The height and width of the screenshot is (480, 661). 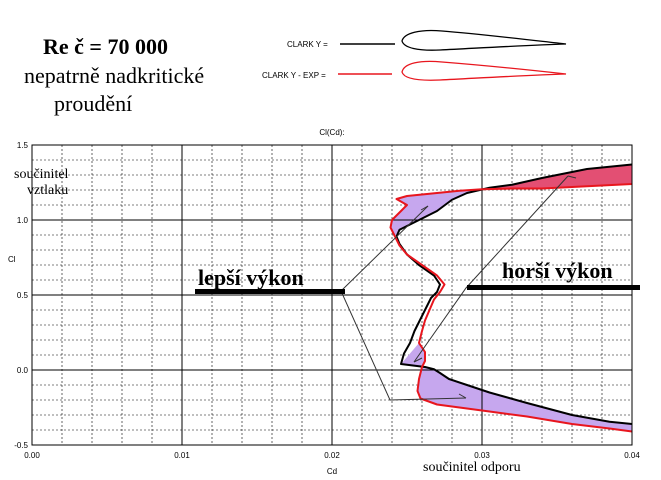 I want to click on callout-bar-right, so click(x=553, y=287).